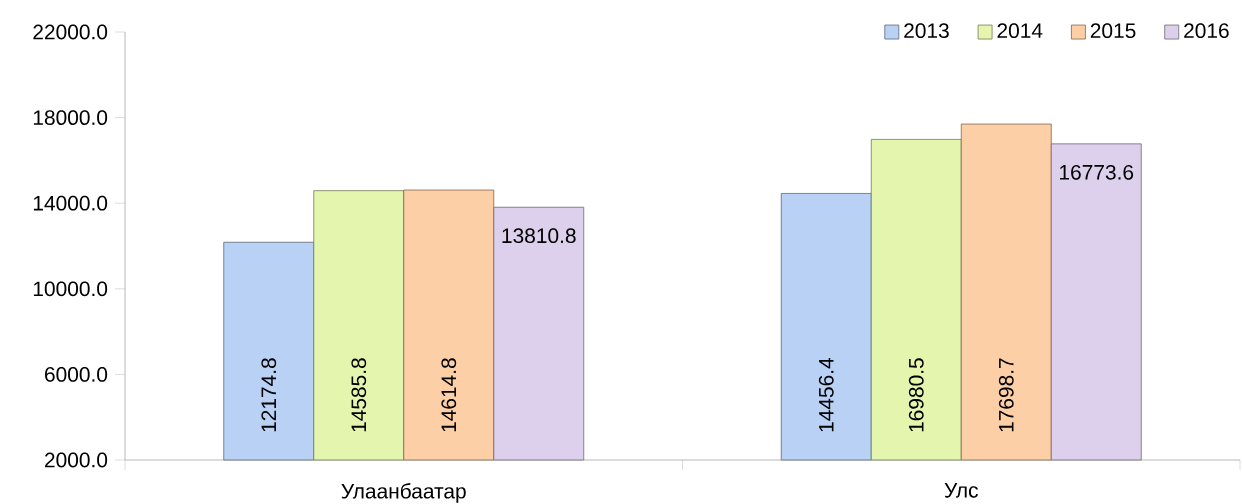 This screenshot has width=1242, height=504. Describe the element at coordinates (70, 289) in the screenshot. I see `y-tick-label: 10000.0` at that location.